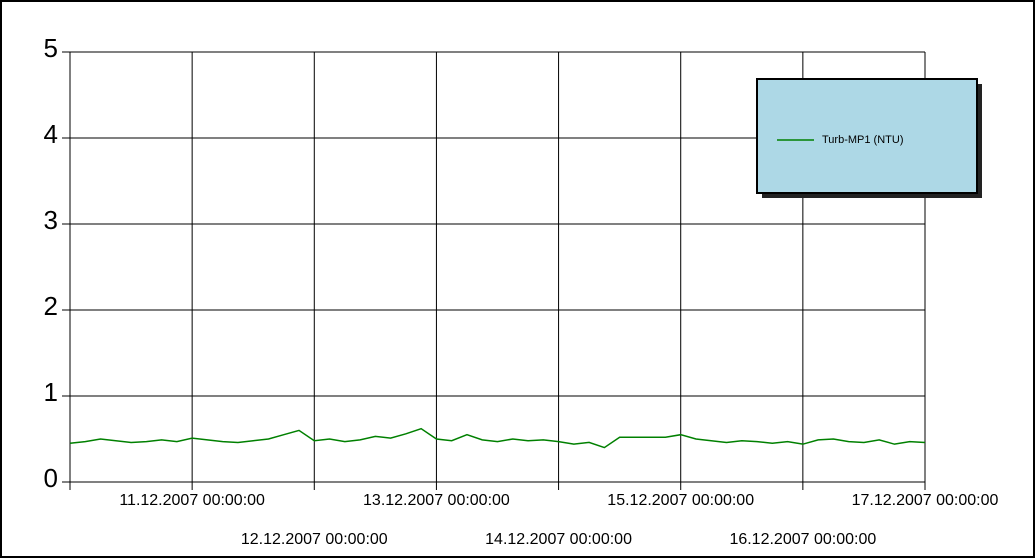  Describe the element at coordinates (51, 478) in the screenshot. I see `y-tick-label: 0` at that location.